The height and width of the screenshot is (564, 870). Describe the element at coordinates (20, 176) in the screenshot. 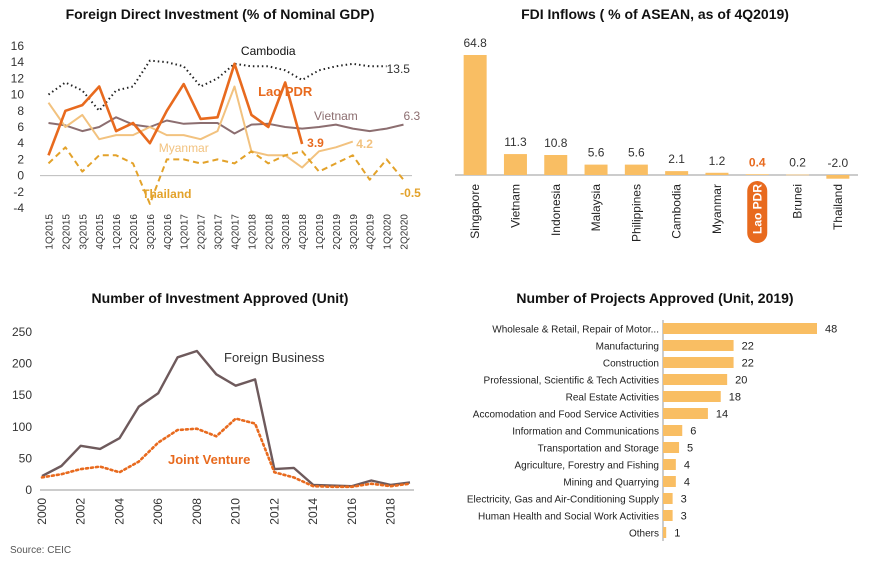

I see `y-tick-label: 0` at that location.